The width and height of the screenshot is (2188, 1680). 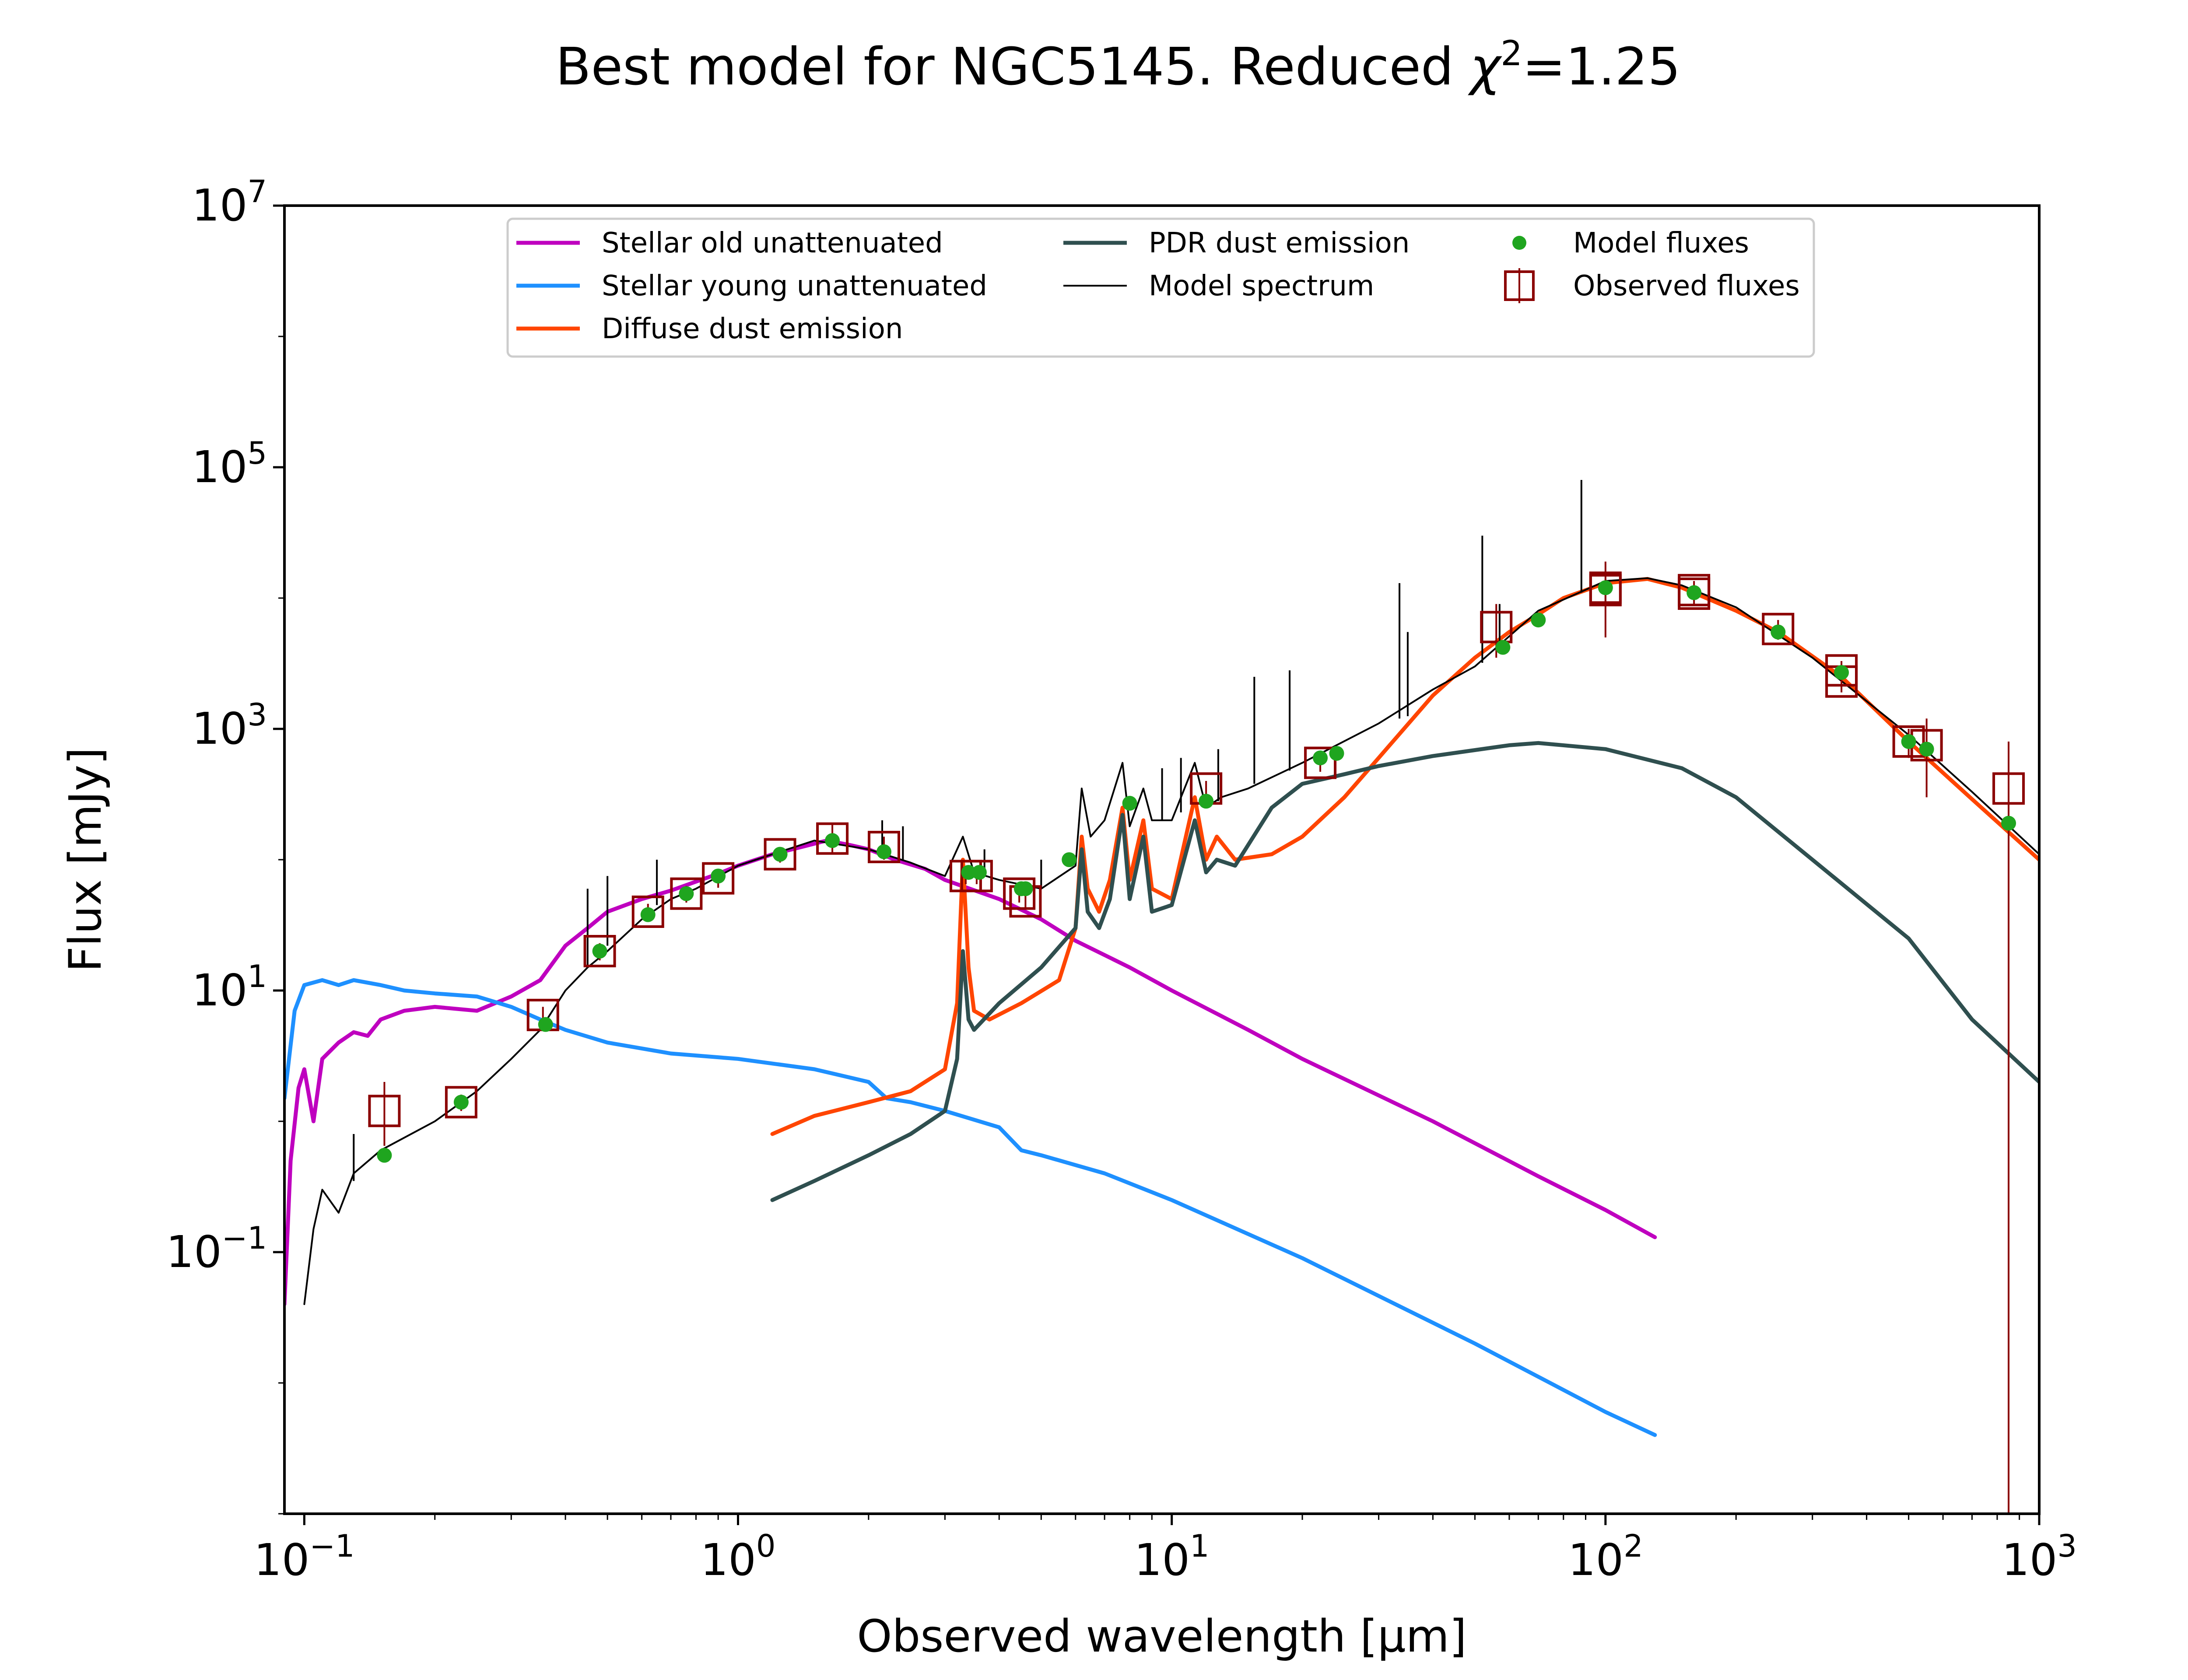 What do you see at coordinates (1172, 1557) in the screenshot?
I see `x-tick-label: 10¹` at bounding box center [1172, 1557].